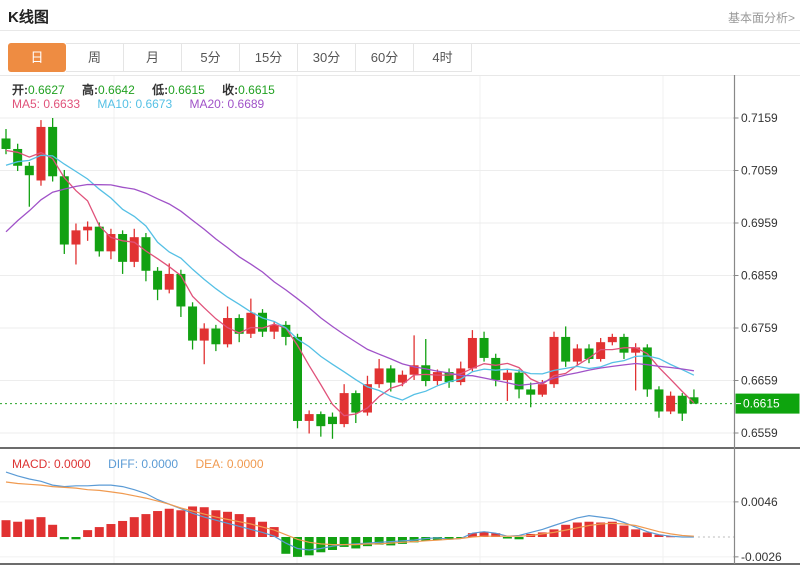  Describe the element at coordinates (327, 57) in the screenshot. I see `tab-30min: 30分` at that location.